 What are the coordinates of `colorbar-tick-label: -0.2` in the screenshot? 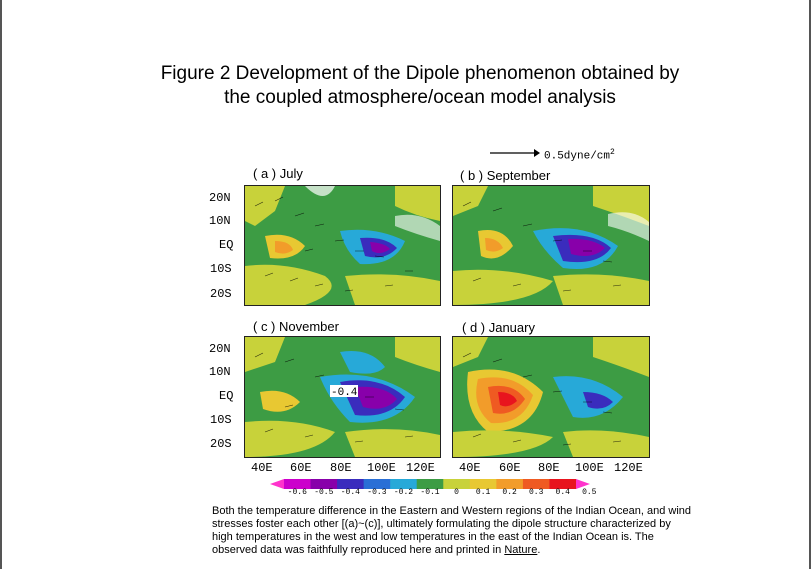 It's located at (403, 492).